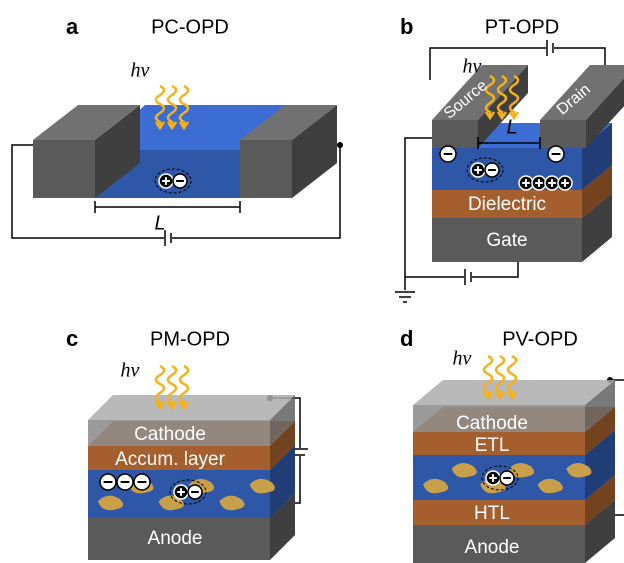  What do you see at coordinates (406, 338) in the screenshot?
I see `panel-letter: d` at bounding box center [406, 338].